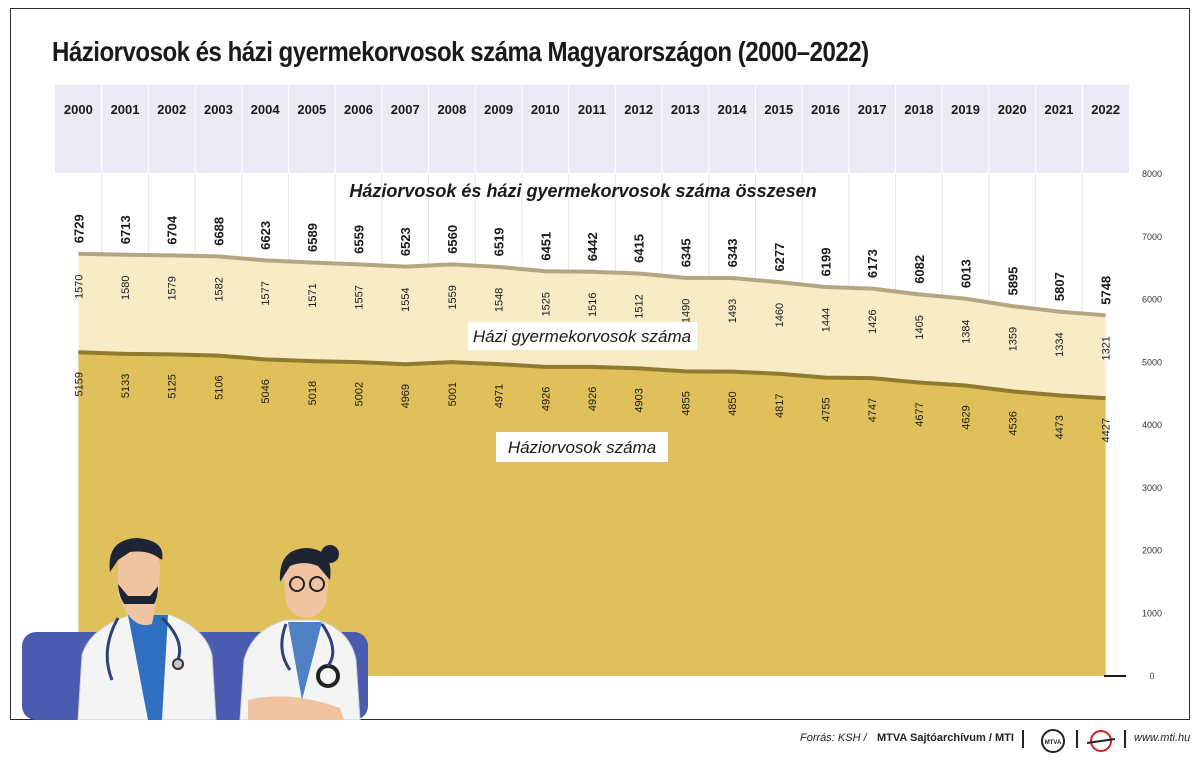 Image resolution: width=1200 pixels, height=763 pixels. What do you see at coordinates (1152, 237) in the screenshot?
I see `y-tick-label: 7000` at bounding box center [1152, 237].